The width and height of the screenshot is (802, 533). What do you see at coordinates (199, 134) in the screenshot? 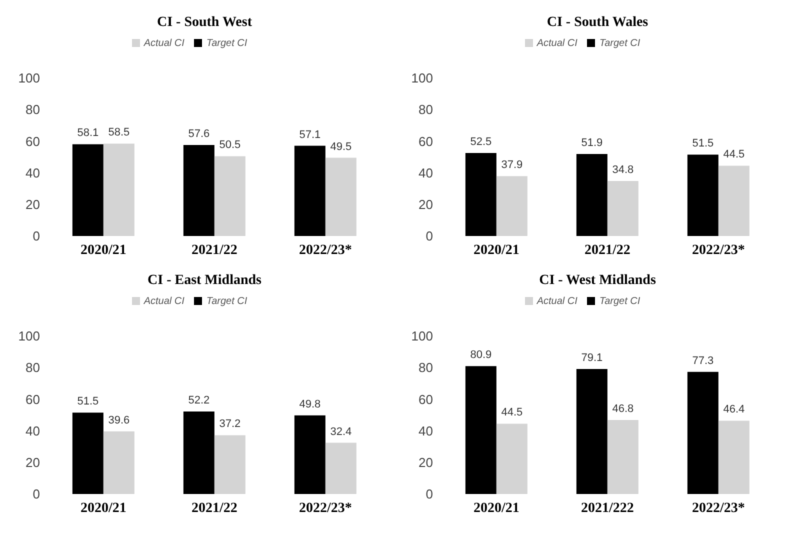
I see `data-label: 57.6` at bounding box center [199, 134].